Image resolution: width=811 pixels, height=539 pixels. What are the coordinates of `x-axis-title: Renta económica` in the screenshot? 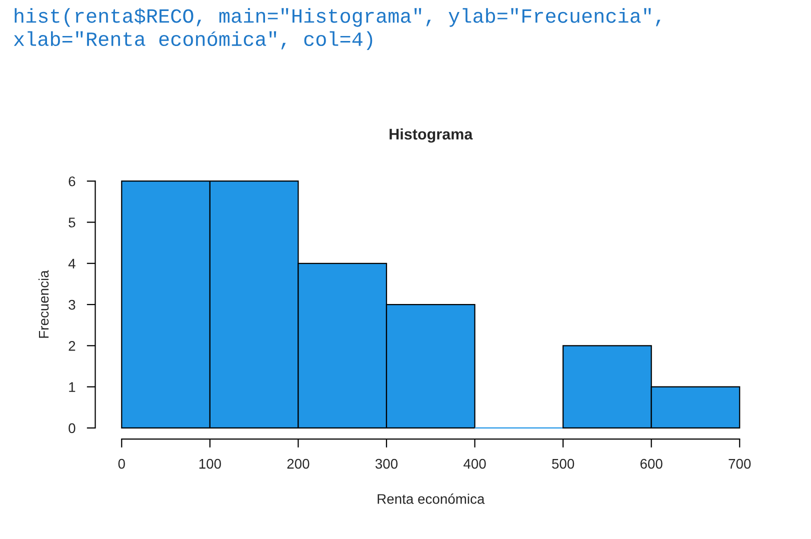 It's located at (431, 499).